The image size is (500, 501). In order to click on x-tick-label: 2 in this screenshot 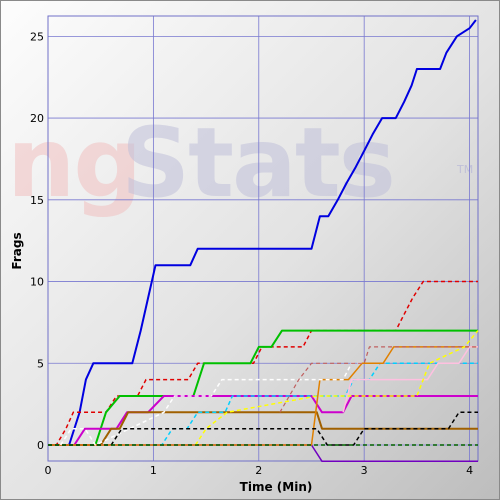, I will do `click(258, 470)`.